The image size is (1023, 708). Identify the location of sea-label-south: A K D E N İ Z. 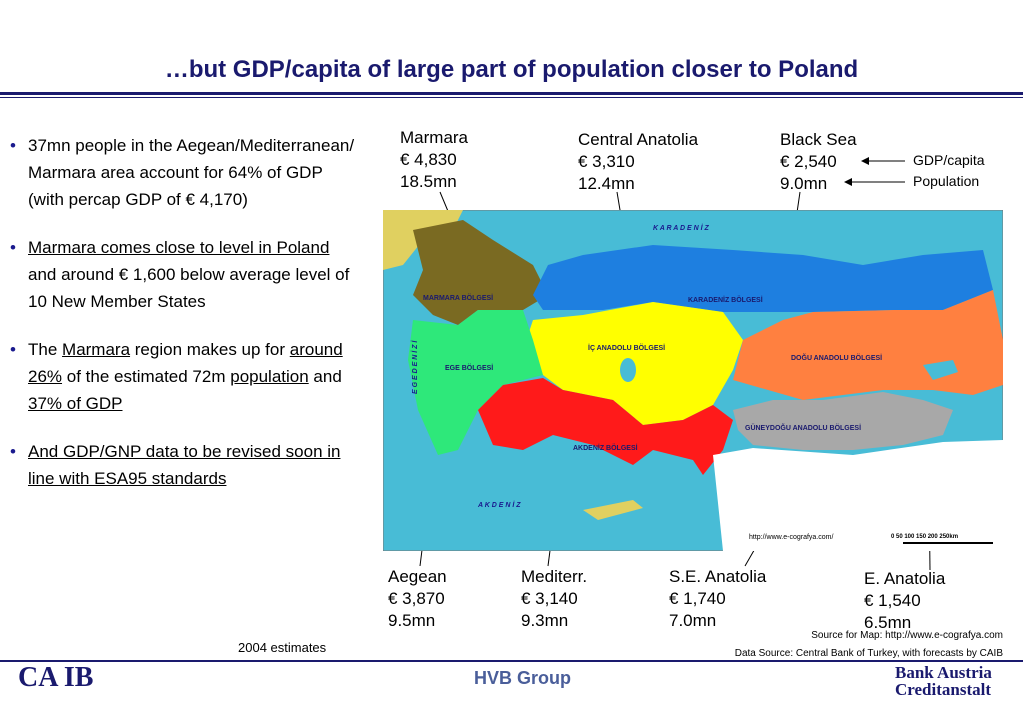
(499, 505).